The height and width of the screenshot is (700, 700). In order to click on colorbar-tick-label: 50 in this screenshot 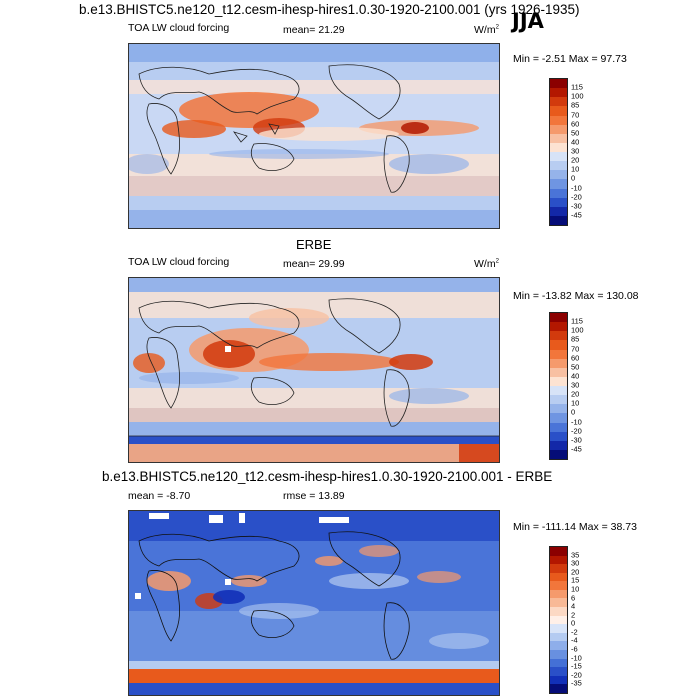, I will do `click(575, 367)`.